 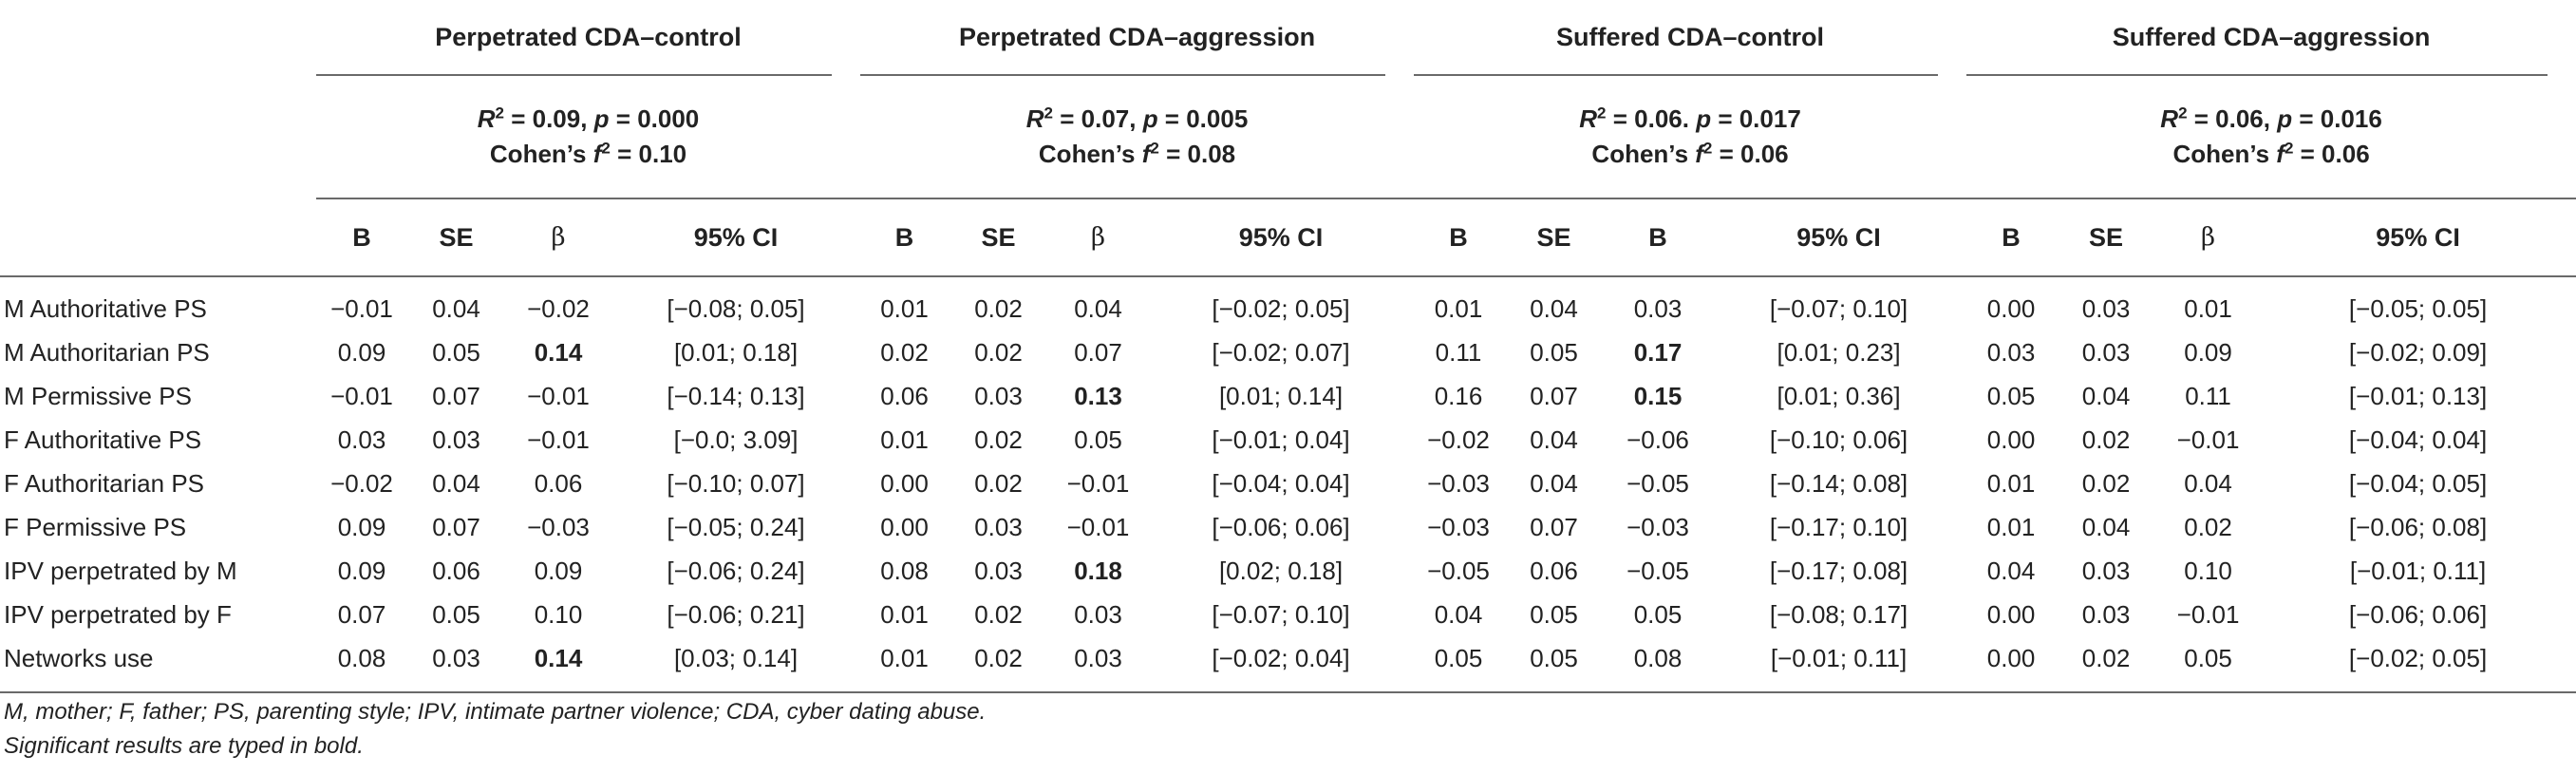 I want to click on column-header-row: B SE β 95% CI B SE β 95% CI B SE B 95% CI B SE β 95% CI, so click(x=1288, y=237).